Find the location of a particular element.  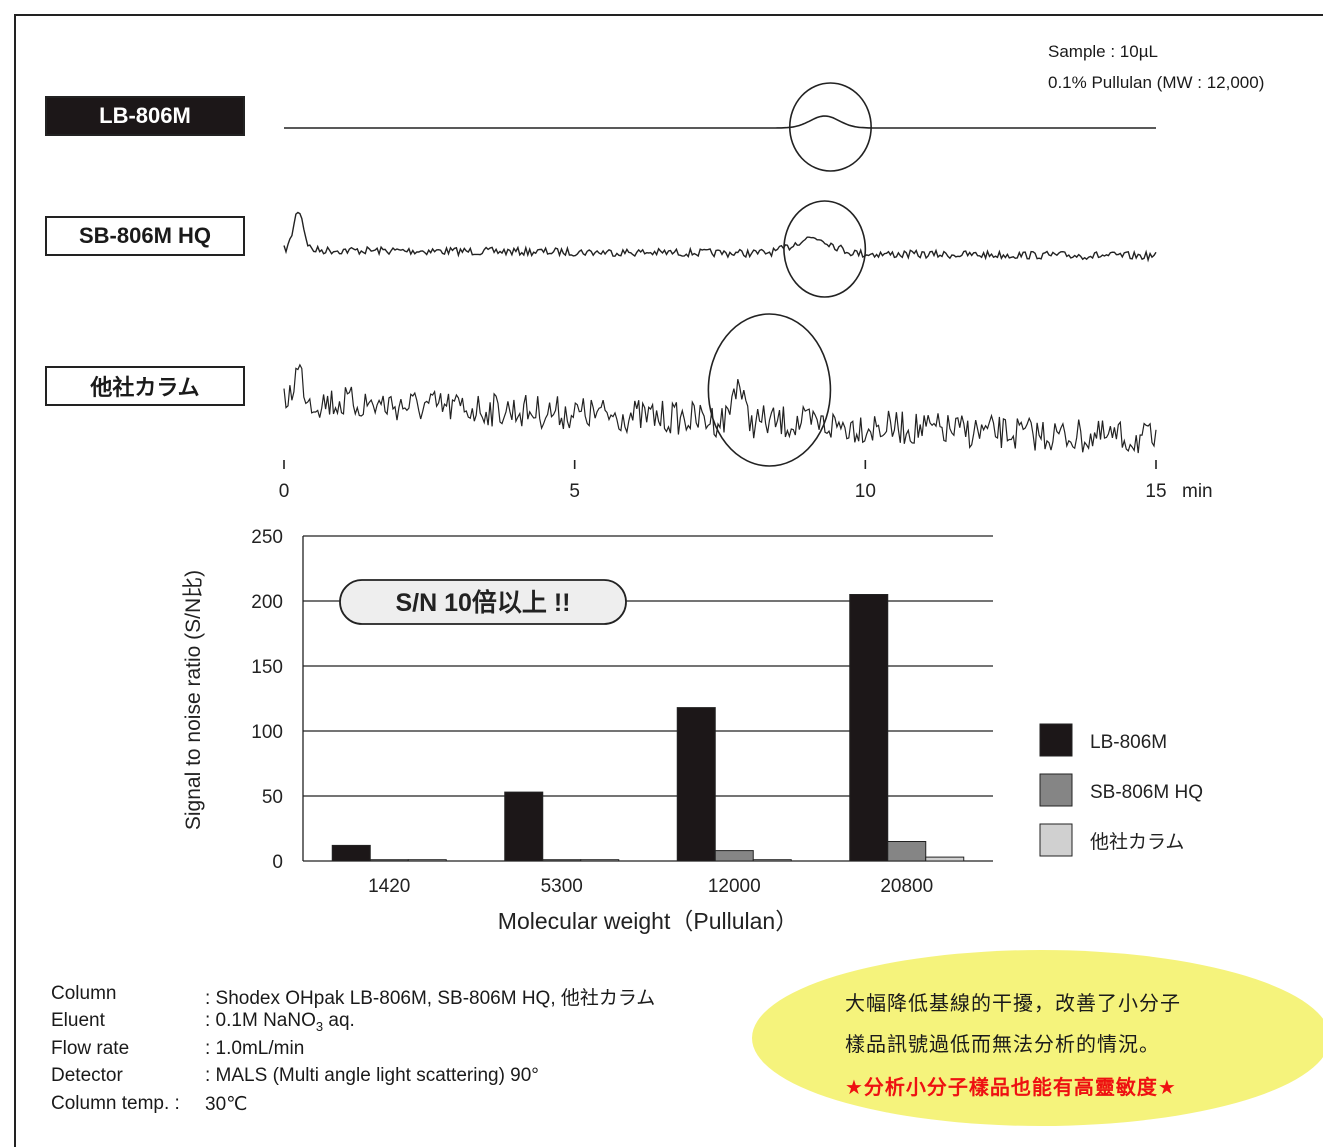

annotation-text: S/N 10倍以上 !! is located at coordinates (482, 602).